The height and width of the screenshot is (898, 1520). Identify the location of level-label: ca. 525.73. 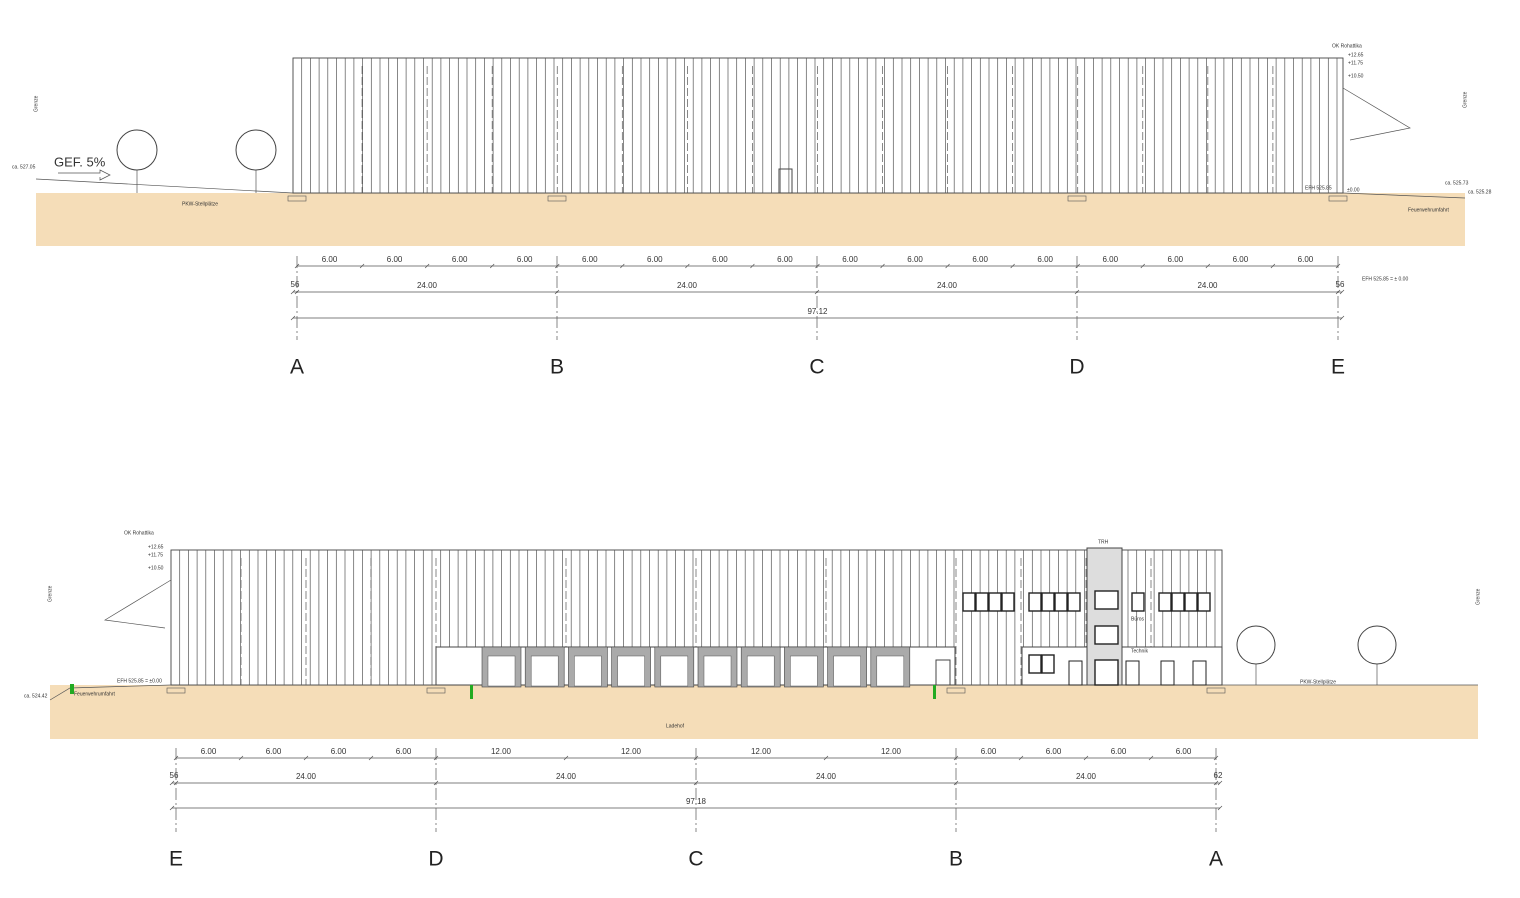
(1457, 183).